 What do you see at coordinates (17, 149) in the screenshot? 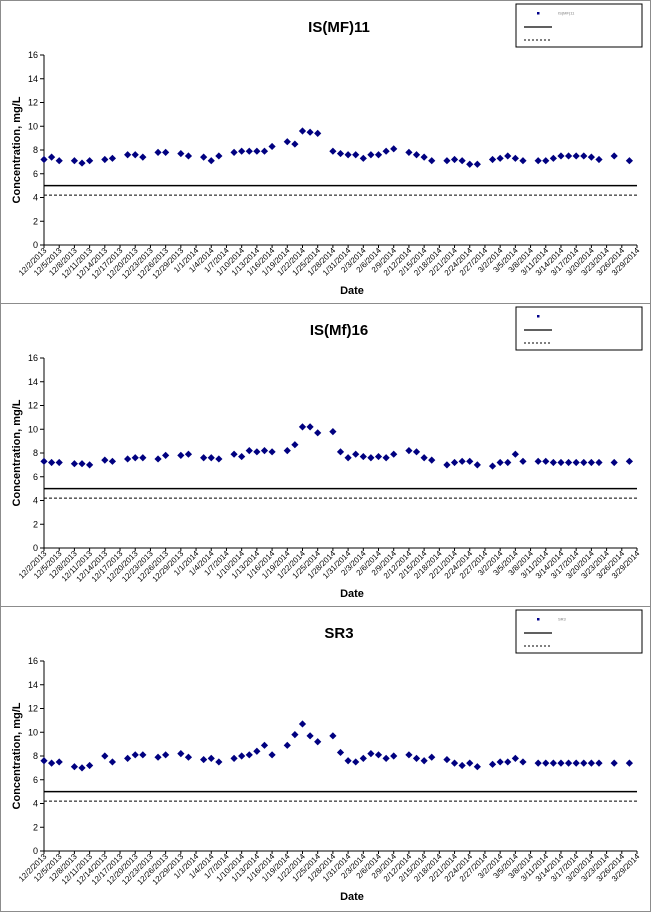
I see `y-axis-label: Concentration, mg/L` at bounding box center [17, 149].